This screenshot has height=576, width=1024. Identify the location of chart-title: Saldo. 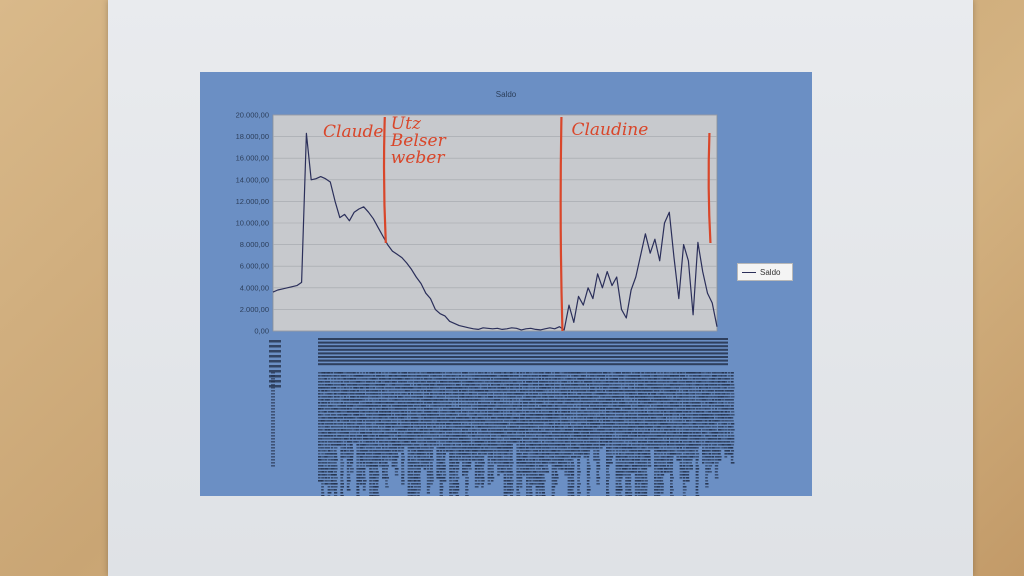
(506, 94).